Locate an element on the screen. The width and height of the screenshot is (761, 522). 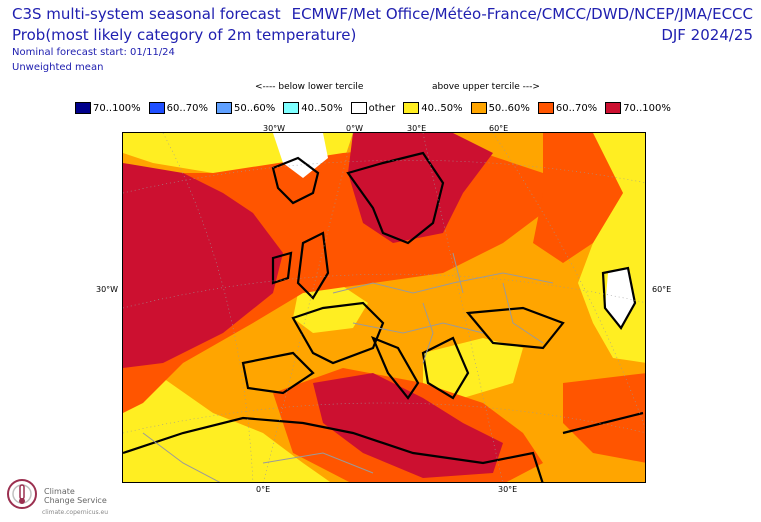
legend-above-label: above upper tercile ---> is located at coordinates (486, 87).